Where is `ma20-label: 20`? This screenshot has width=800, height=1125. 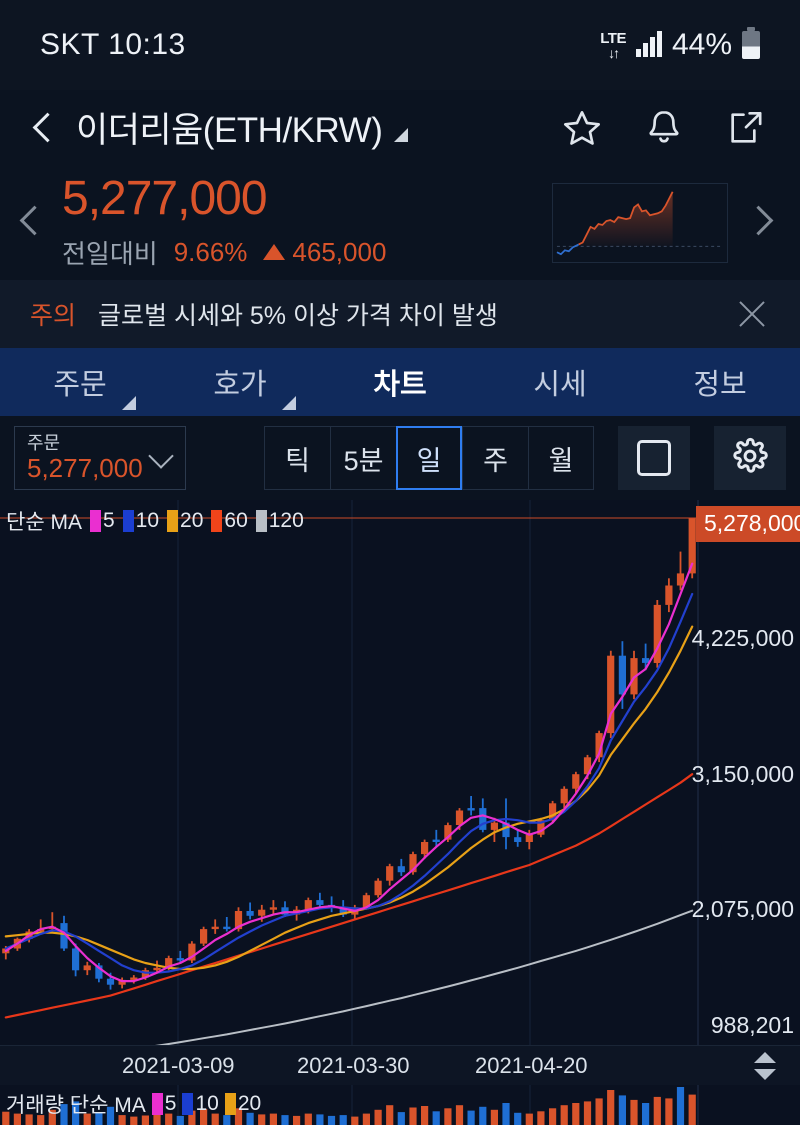
ma20-label: 20 is located at coordinates (192, 520).